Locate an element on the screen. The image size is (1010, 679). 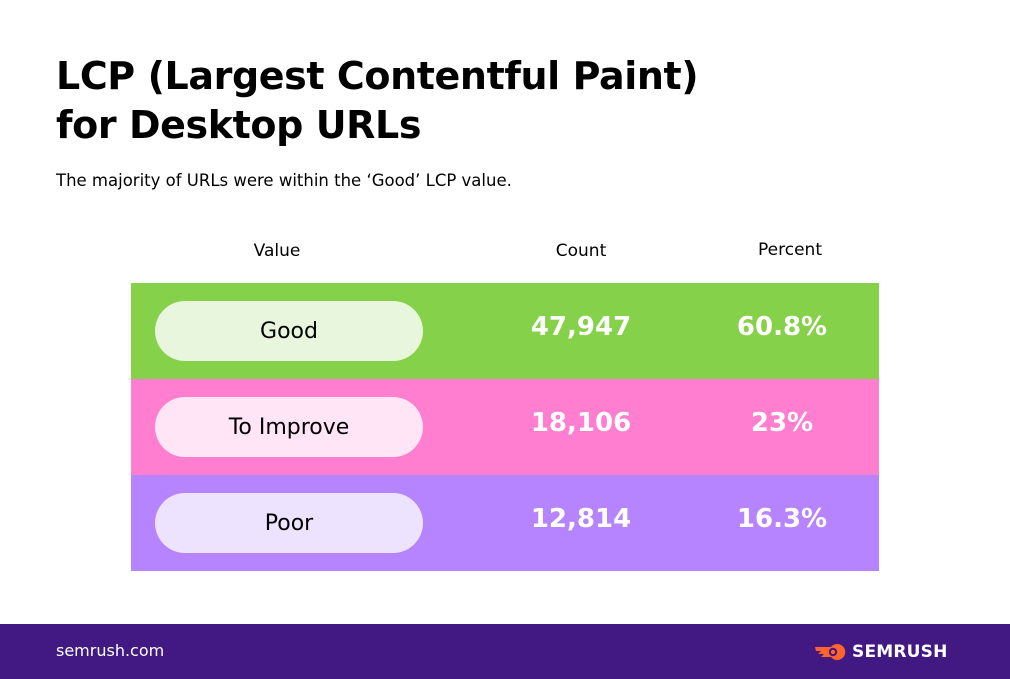
column-header-count: Count is located at coordinates (581, 251).